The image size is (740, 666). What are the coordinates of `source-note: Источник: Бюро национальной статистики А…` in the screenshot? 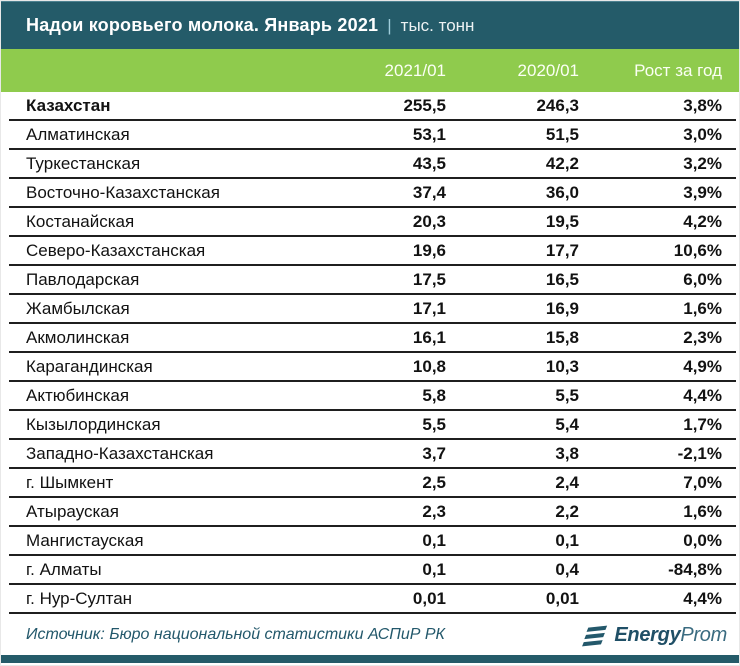 It's located at (235, 634).